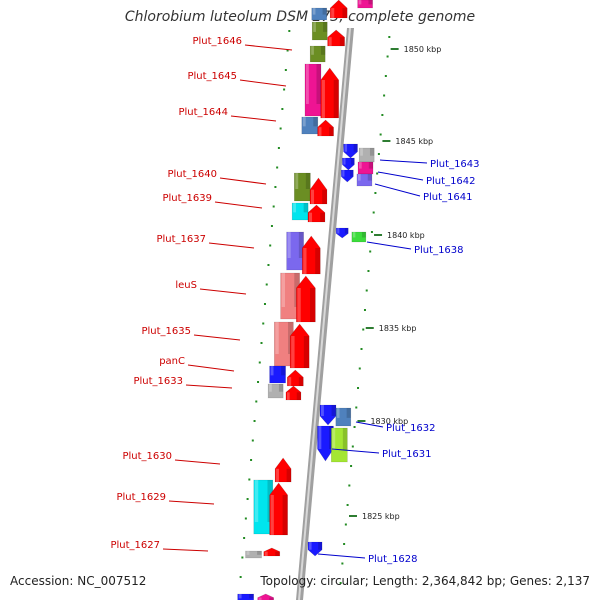 This screenshot has height=600, width=600. I want to click on gene-label-left: Plut_1645, so click(212, 76).